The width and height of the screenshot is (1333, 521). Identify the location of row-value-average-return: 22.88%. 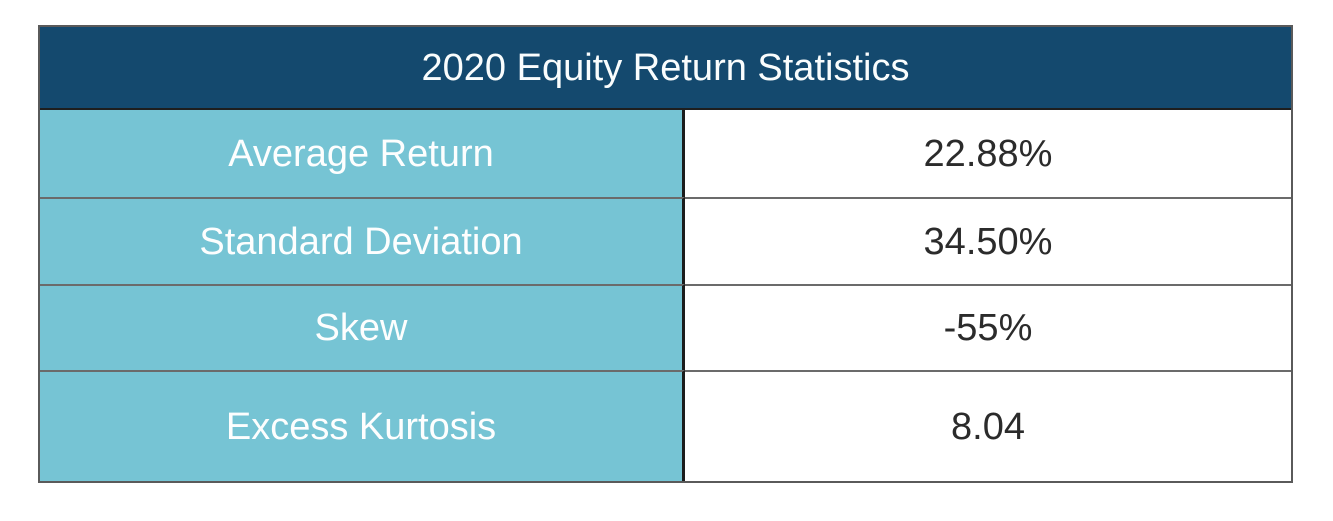
(988, 153).